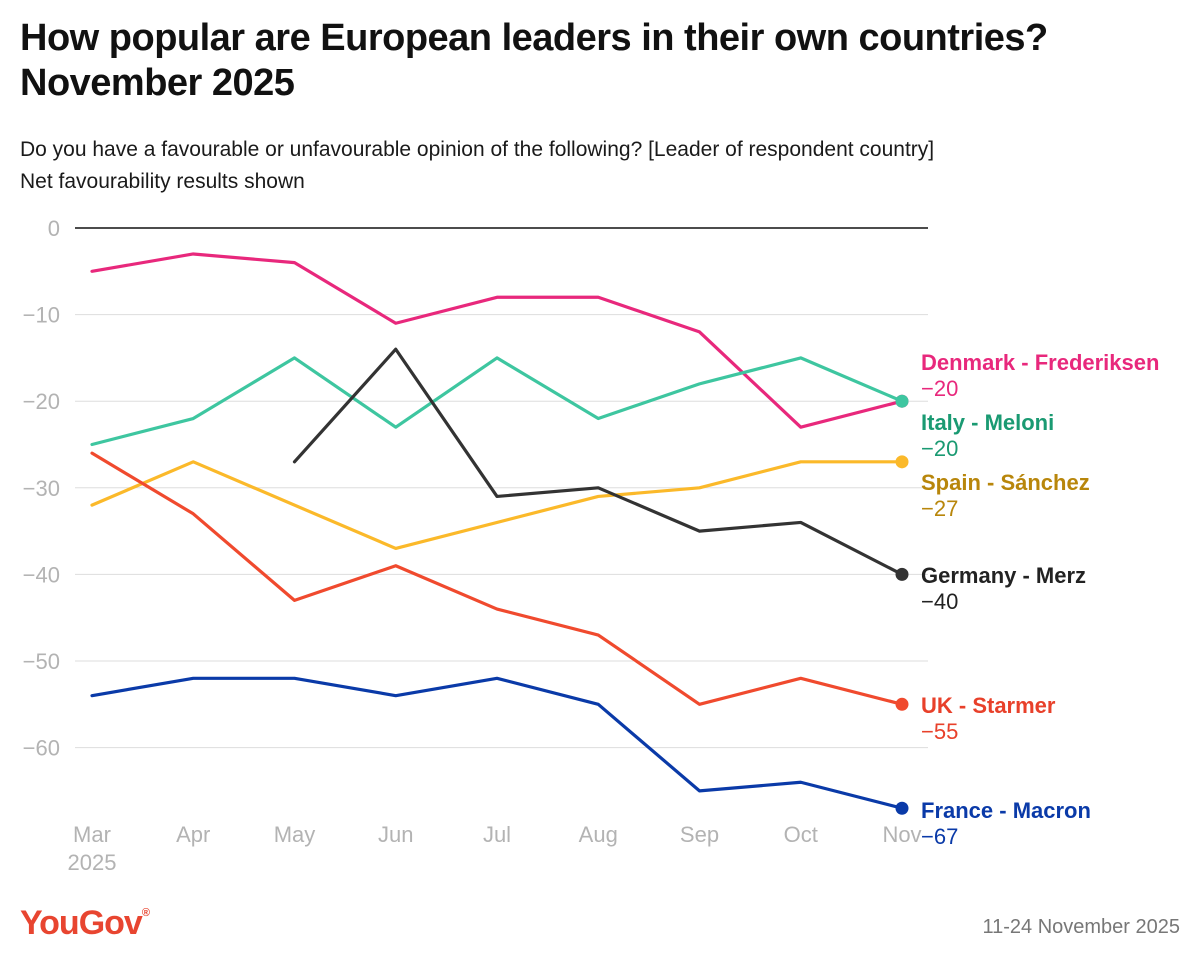 This screenshot has width=1200, height=966. What do you see at coordinates (41, 401) in the screenshot?
I see `y-tick-label: −20` at bounding box center [41, 401].